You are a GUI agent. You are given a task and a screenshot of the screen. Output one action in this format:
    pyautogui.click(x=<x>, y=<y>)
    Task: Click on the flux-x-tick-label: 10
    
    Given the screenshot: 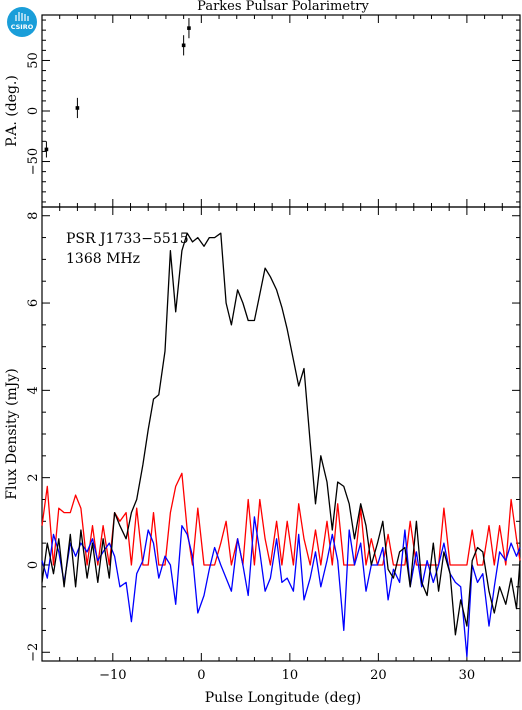 What is the action you would take?
    pyautogui.click(x=290, y=675)
    